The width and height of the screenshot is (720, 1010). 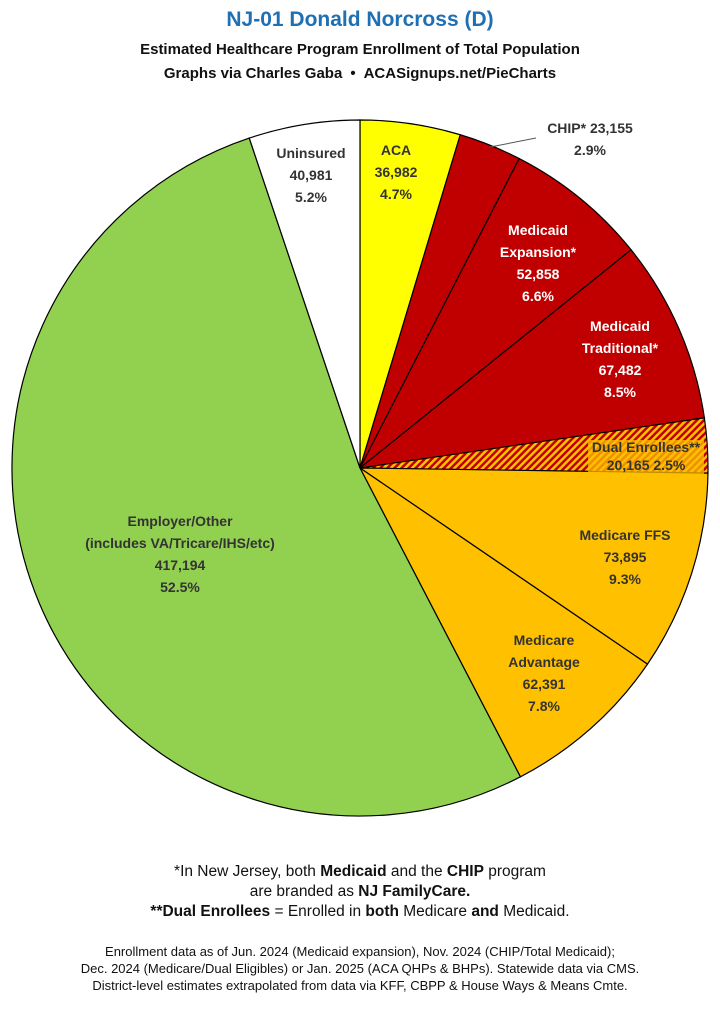 What do you see at coordinates (533, 566) in the screenshot?
I see `pie-slice-medicare-ffs` at bounding box center [533, 566].